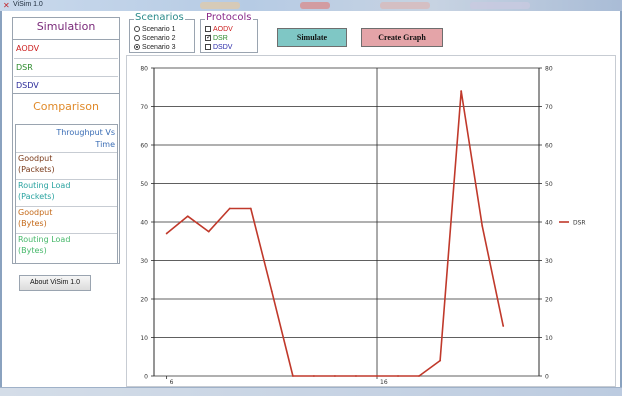 The width and height of the screenshot is (622, 396). I want to click on title-bar: ✕ ViSim 1.0, so click(311, 5).